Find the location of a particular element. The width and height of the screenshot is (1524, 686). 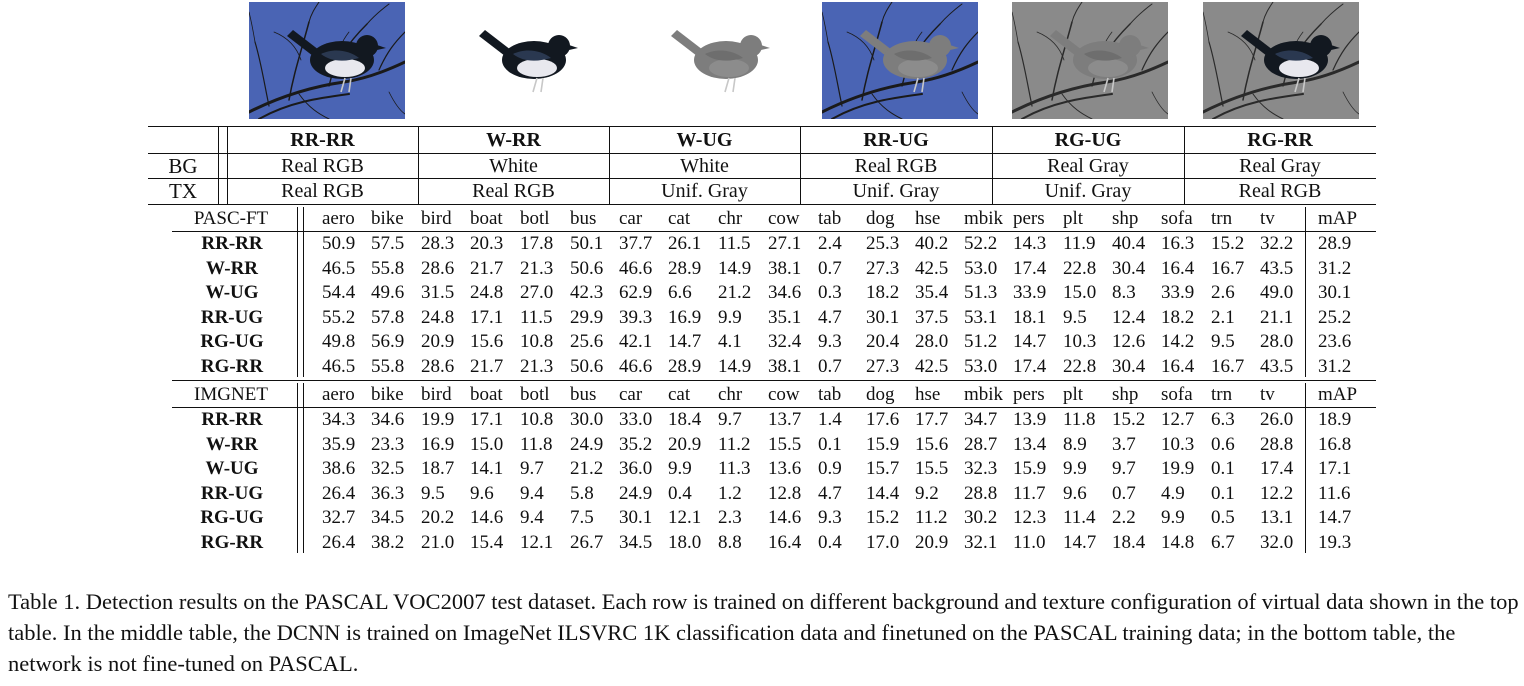

results-cell: 13.4 is located at coordinates (1030, 444).